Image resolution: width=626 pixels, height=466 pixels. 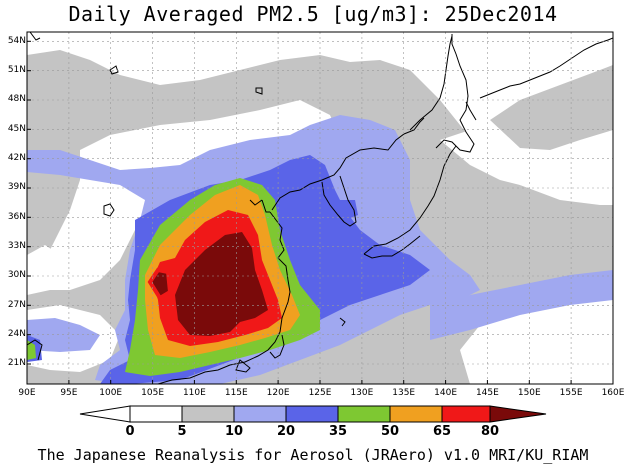 What do you see at coordinates (338, 431) in the screenshot?
I see `colorbar-label: 35` at bounding box center [338, 431].